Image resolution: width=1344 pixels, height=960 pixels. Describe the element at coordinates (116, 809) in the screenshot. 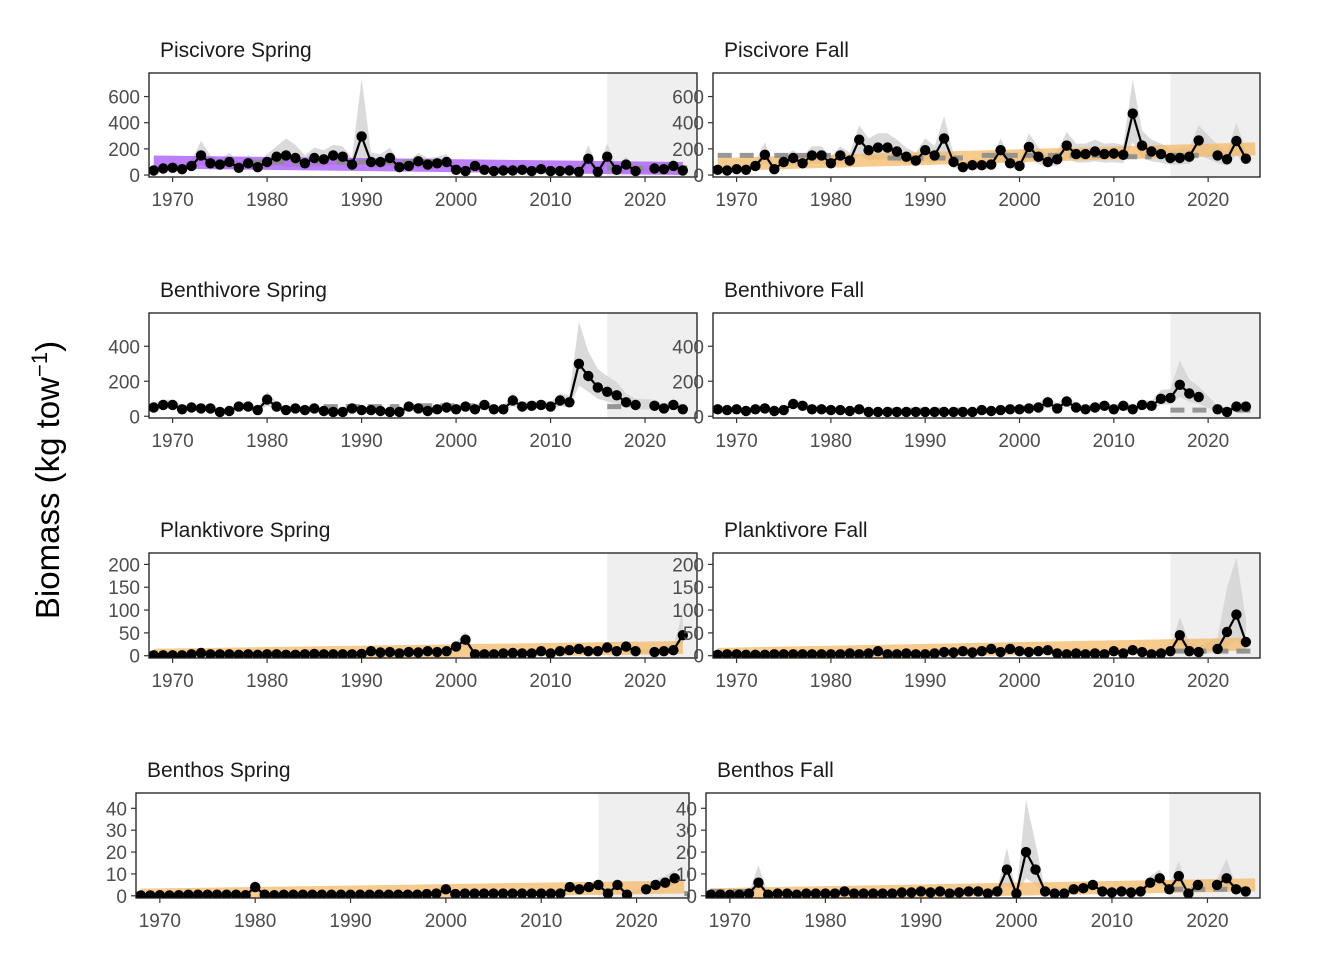

I see `y-tick-label: 40` at that location.